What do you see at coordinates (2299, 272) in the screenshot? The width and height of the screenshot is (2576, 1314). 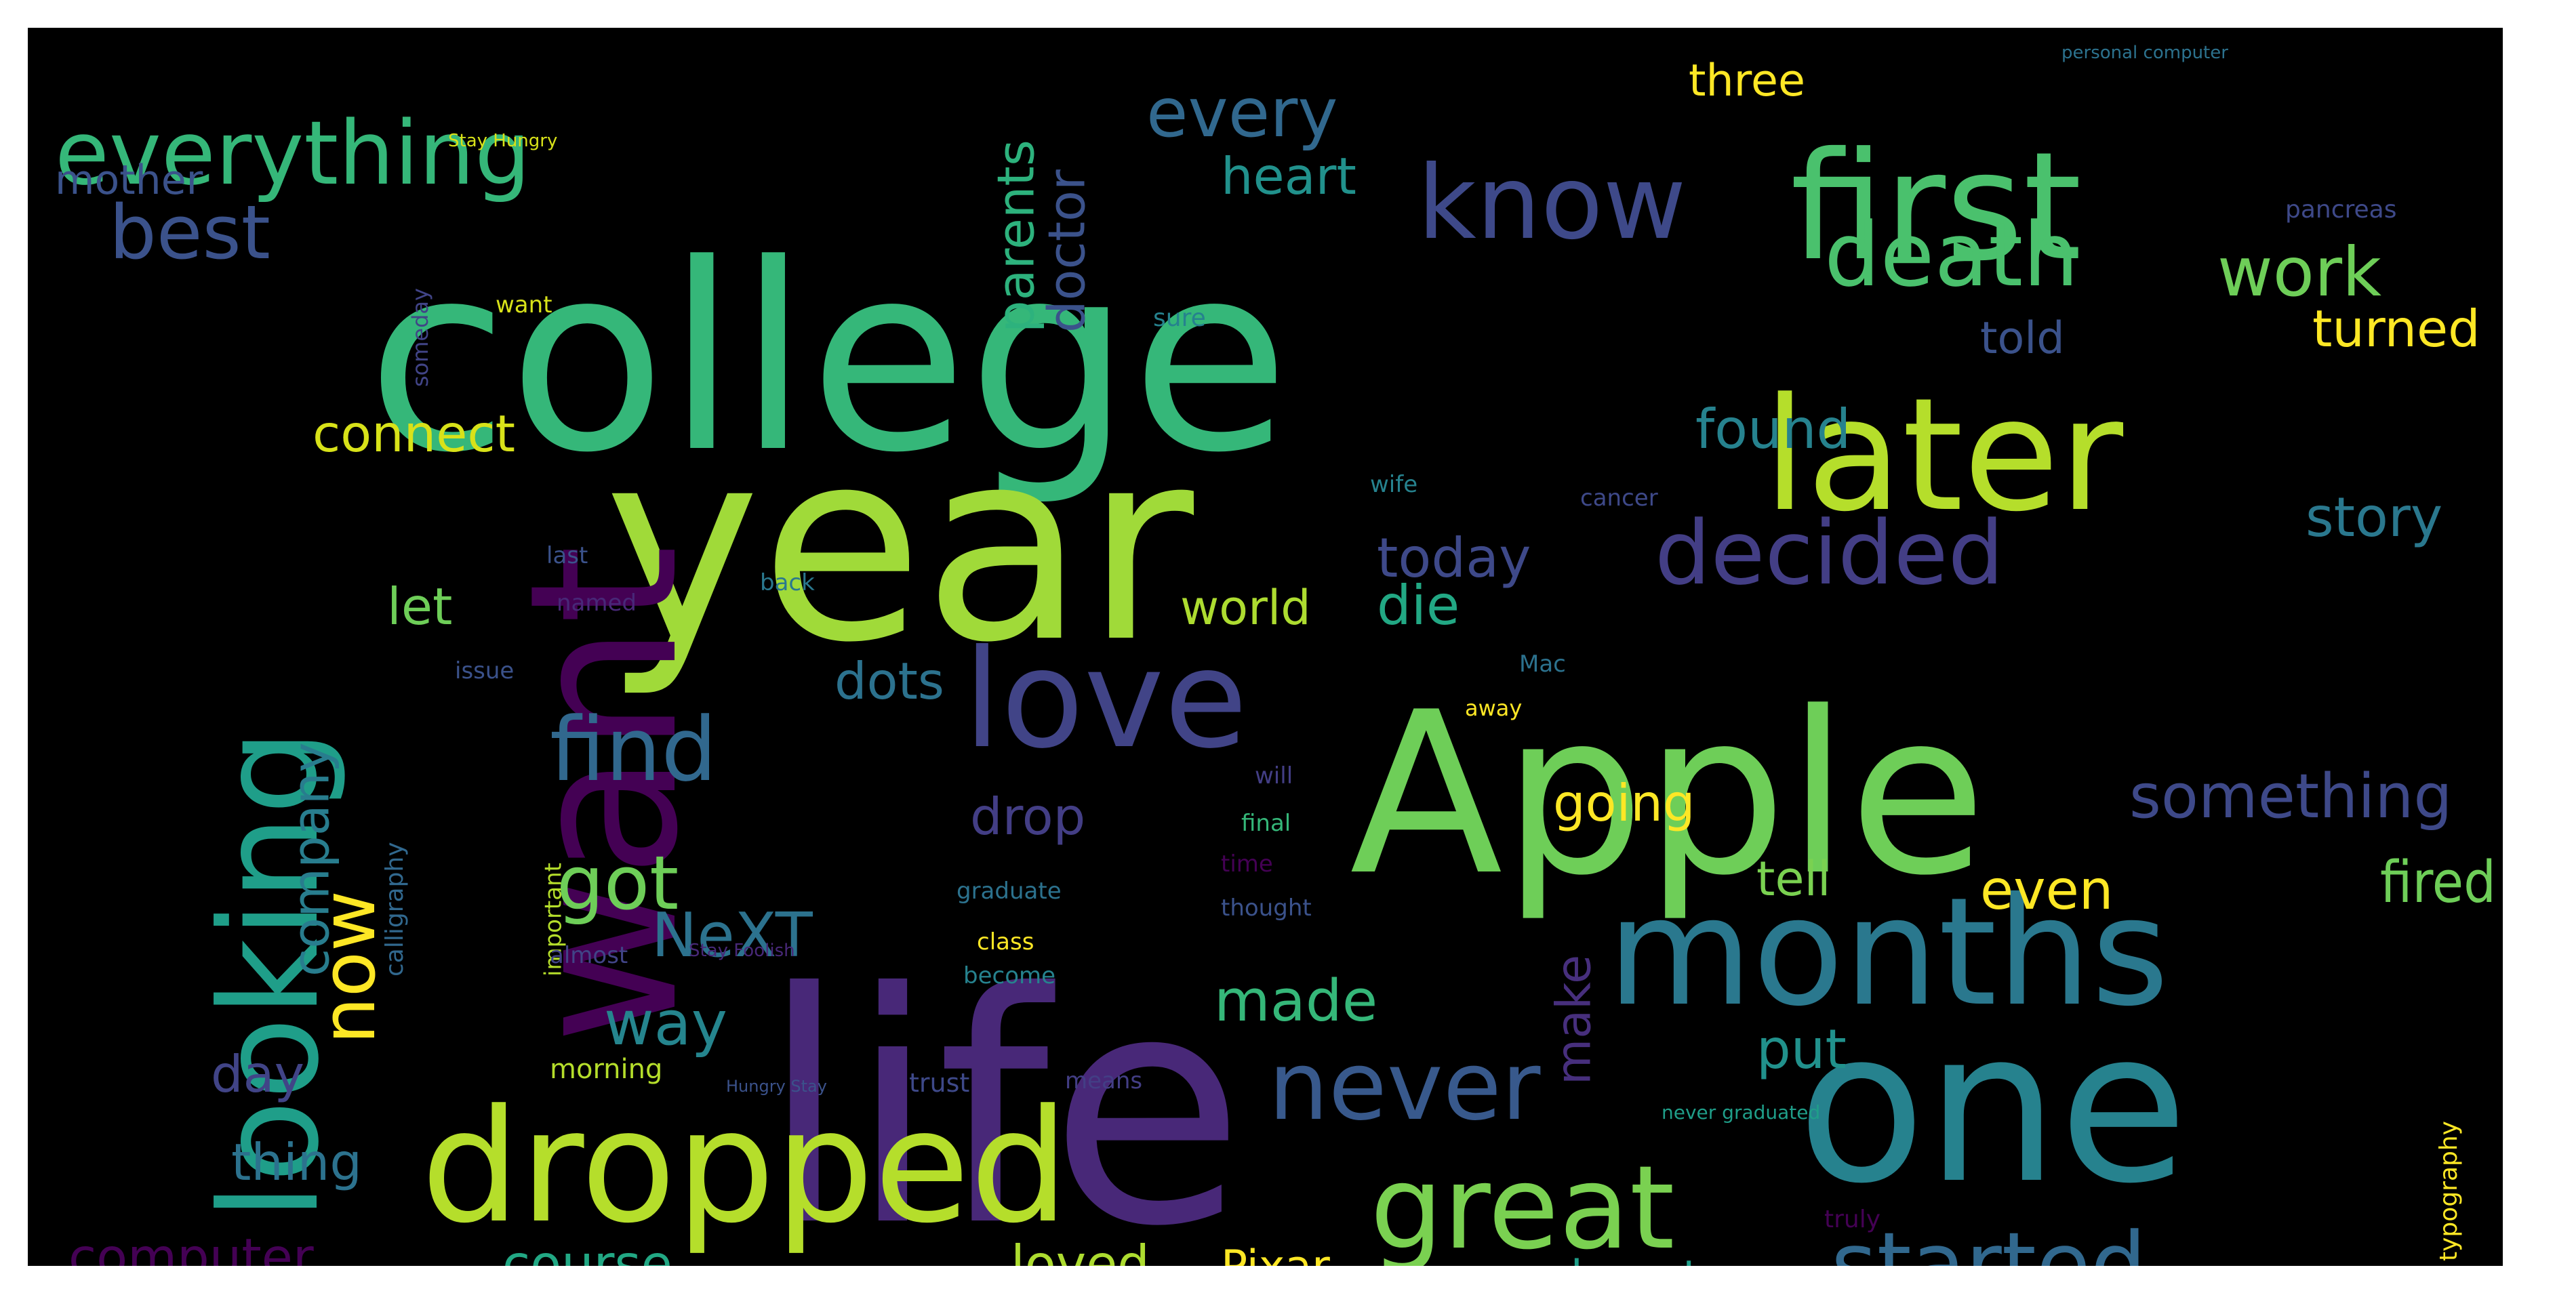 I see `word-work: work` at bounding box center [2299, 272].